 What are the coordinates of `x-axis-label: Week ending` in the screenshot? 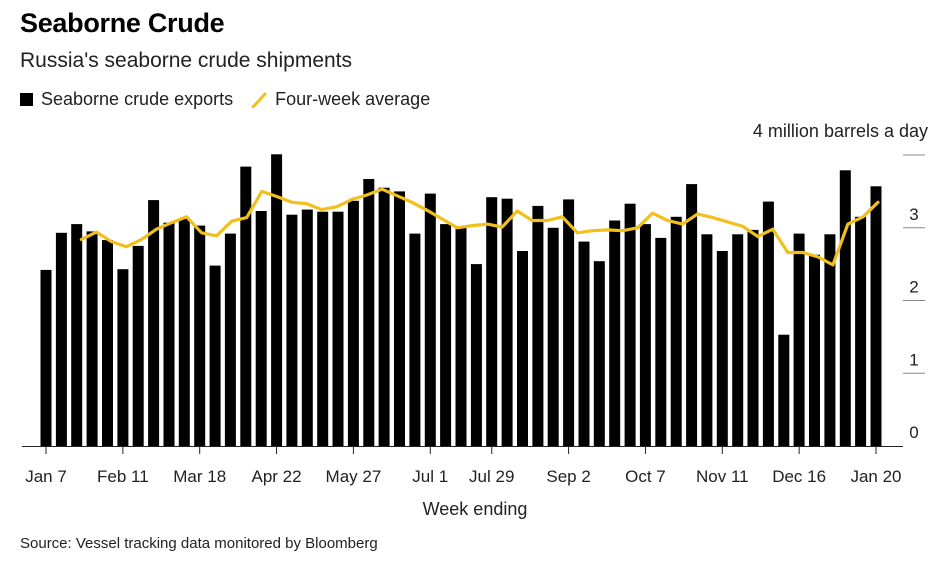 It's located at (475, 509).